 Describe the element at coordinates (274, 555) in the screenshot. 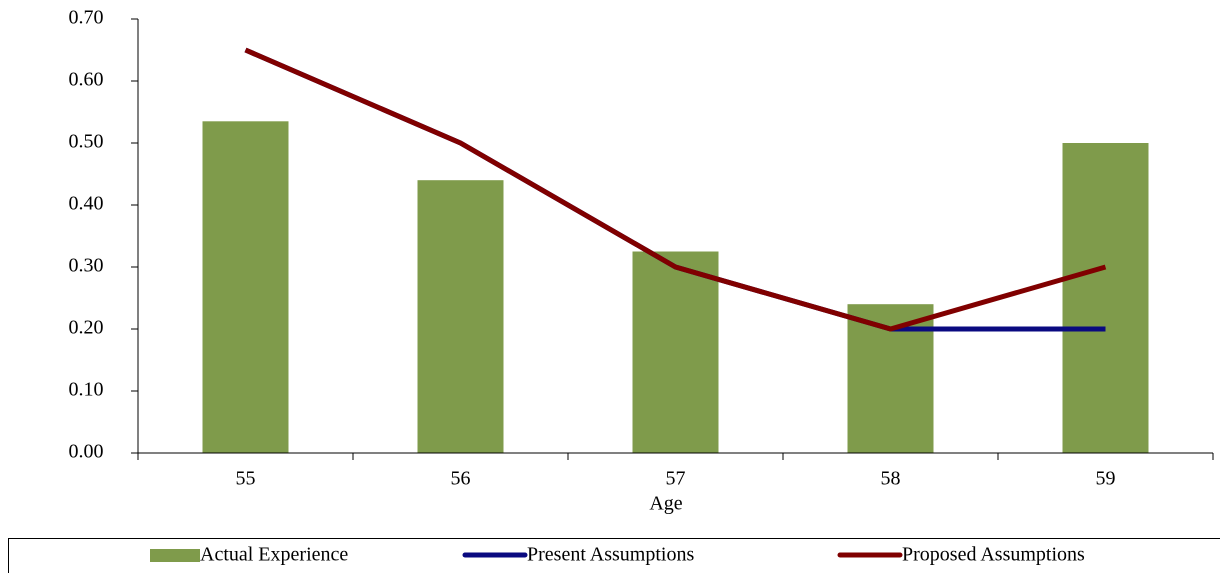

I see `legend-label: Actual Experience` at that location.